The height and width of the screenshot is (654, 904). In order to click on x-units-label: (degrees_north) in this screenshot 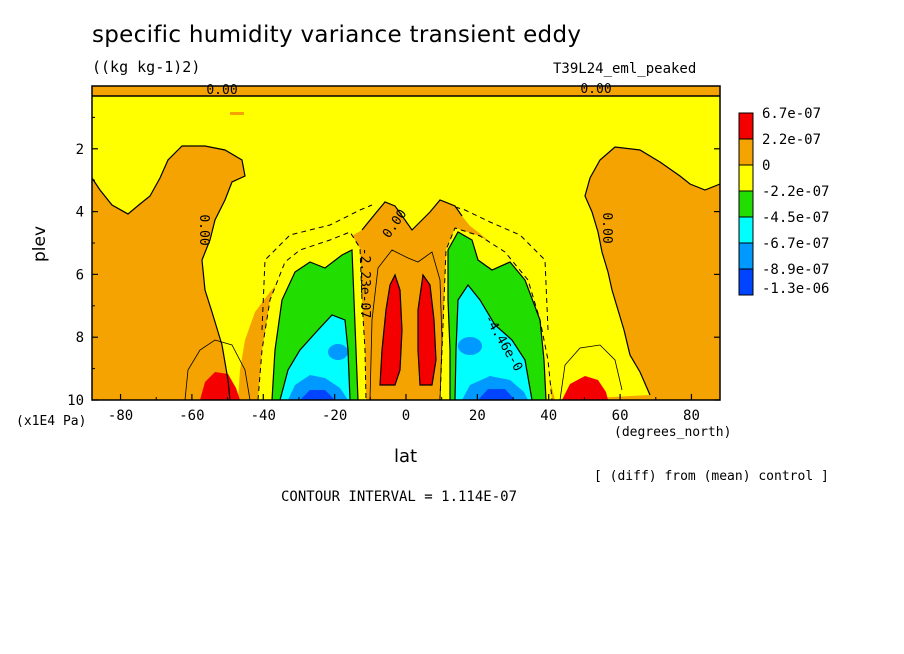, I will do `click(673, 432)`.